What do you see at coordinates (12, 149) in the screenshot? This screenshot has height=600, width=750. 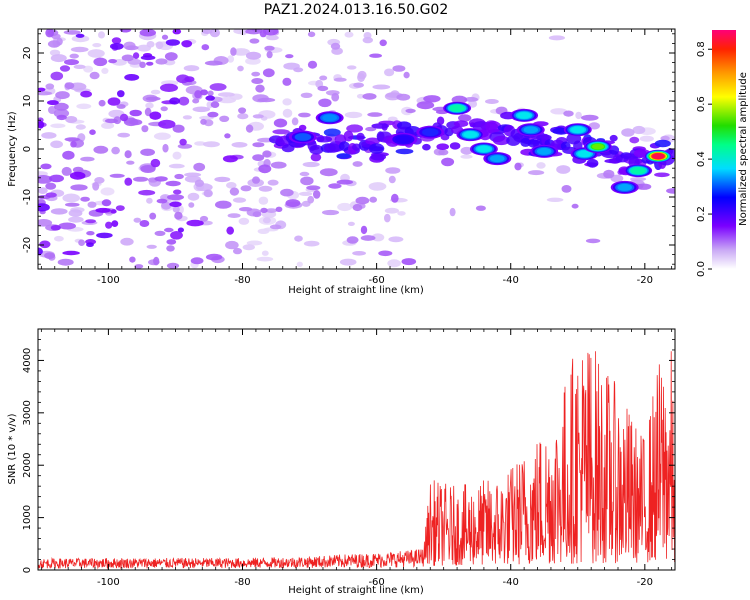 I see `spectrogram-y-label: Frequency (Hz)` at bounding box center [12, 149].